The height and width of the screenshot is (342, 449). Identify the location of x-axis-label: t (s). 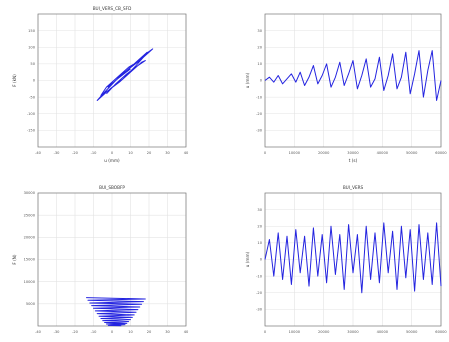
(353, 160).